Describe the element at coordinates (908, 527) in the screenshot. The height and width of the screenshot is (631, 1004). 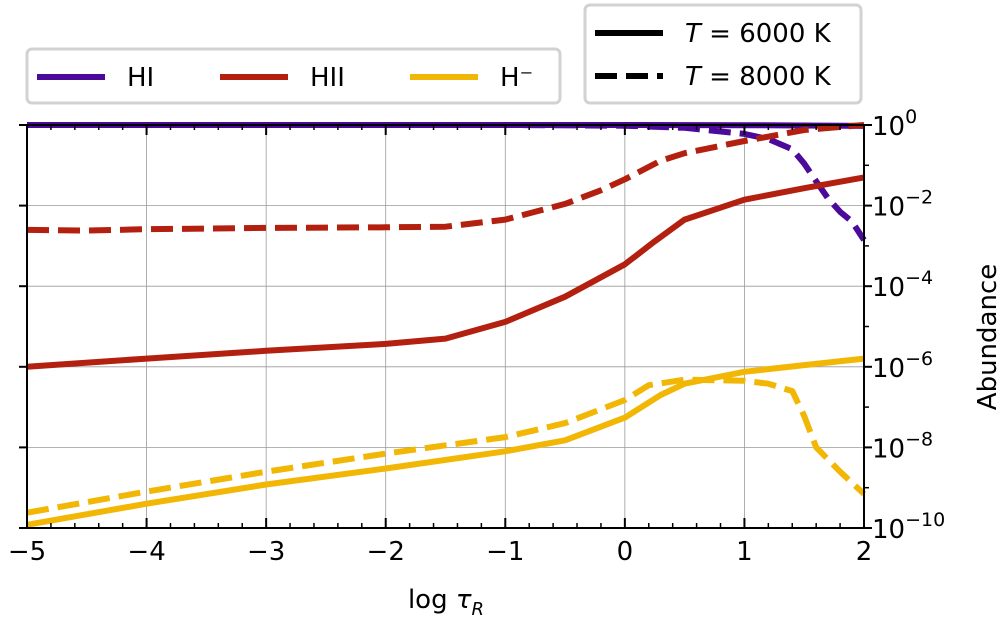
I see `y-tick-label: 10⁻¹⁰` at that location.